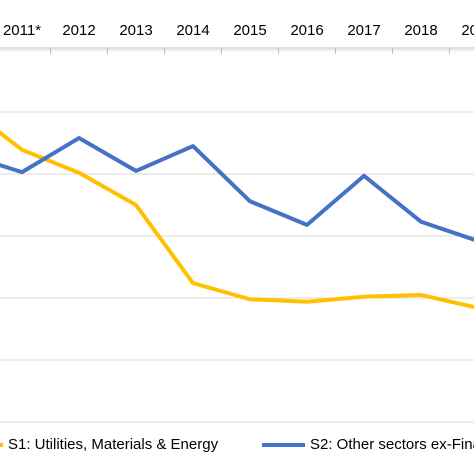  What do you see at coordinates (135, 30) in the screenshot?
I see `x-tick-label: 2013` at bounding box center [135, 30].